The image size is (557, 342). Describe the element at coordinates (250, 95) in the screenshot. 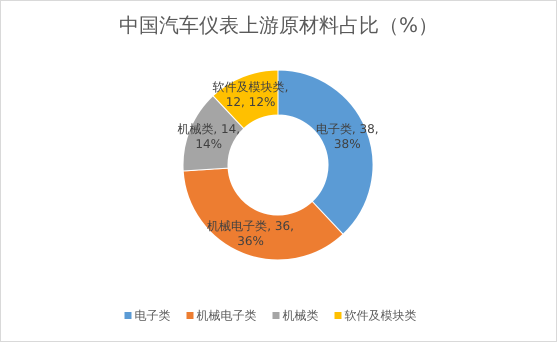

I see `data-label: 软件及模块类, 12, 12%` at that location.